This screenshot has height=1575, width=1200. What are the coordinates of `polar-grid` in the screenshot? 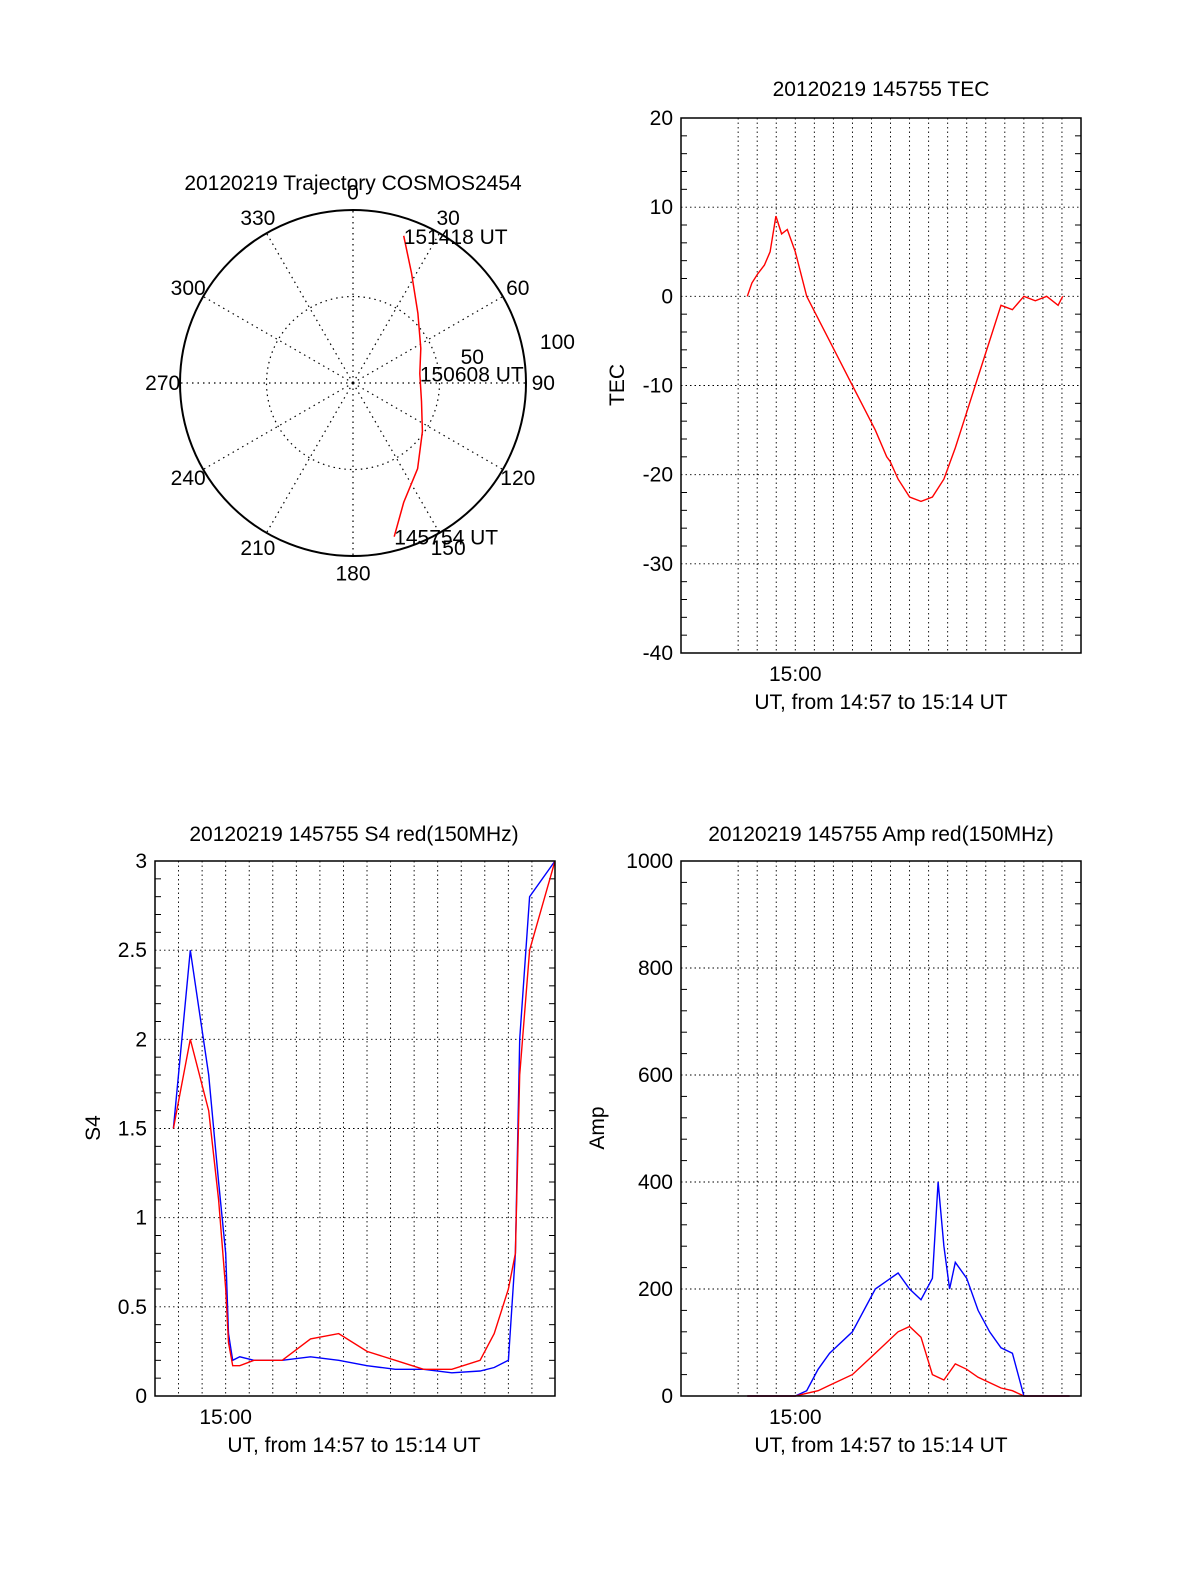 It's located at (353, 383).